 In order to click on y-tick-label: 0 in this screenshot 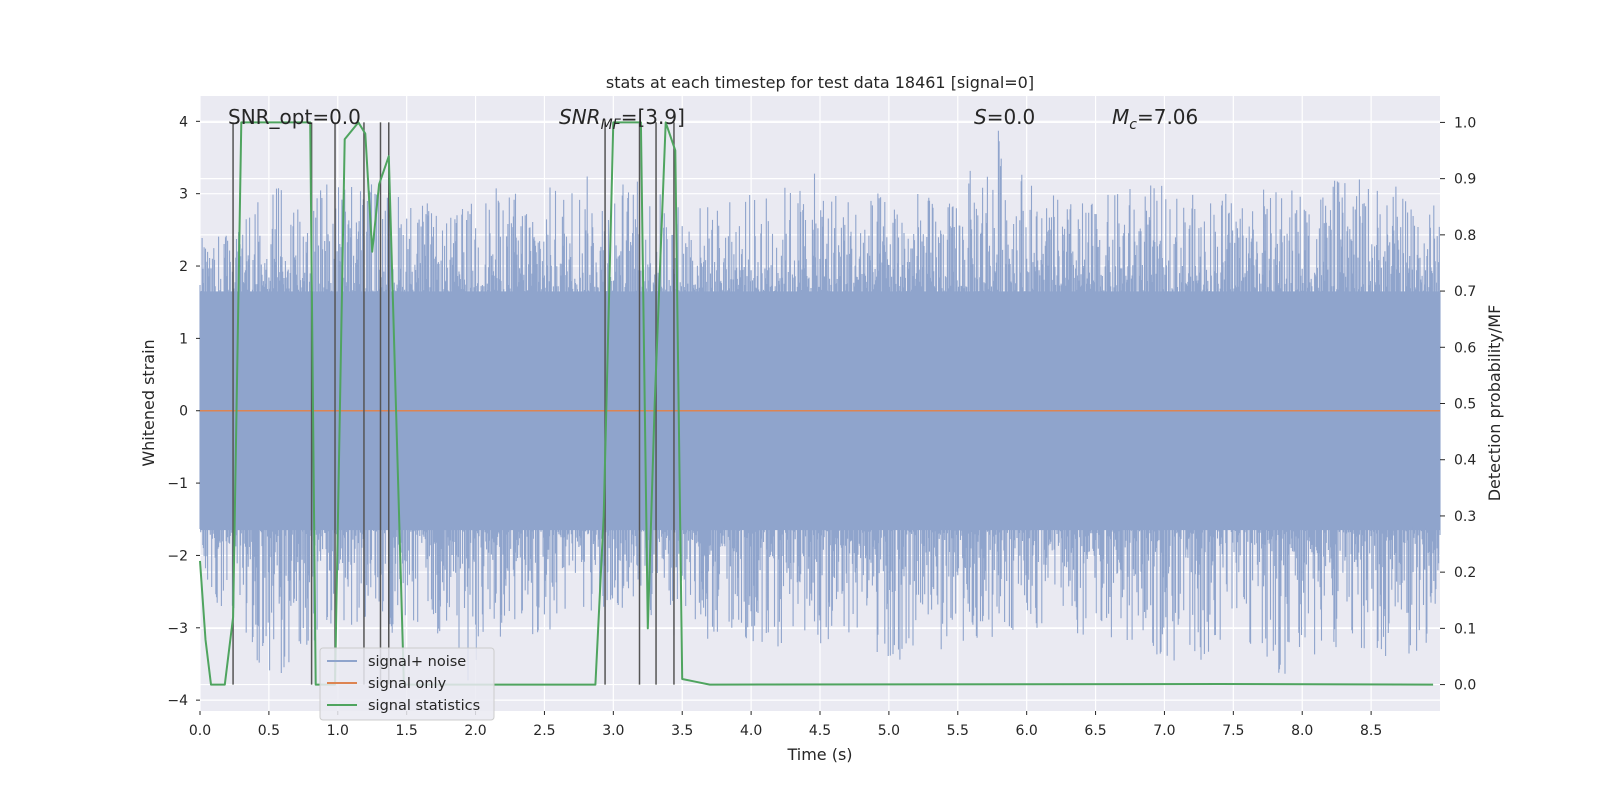, I will do `click(183, 412)`.